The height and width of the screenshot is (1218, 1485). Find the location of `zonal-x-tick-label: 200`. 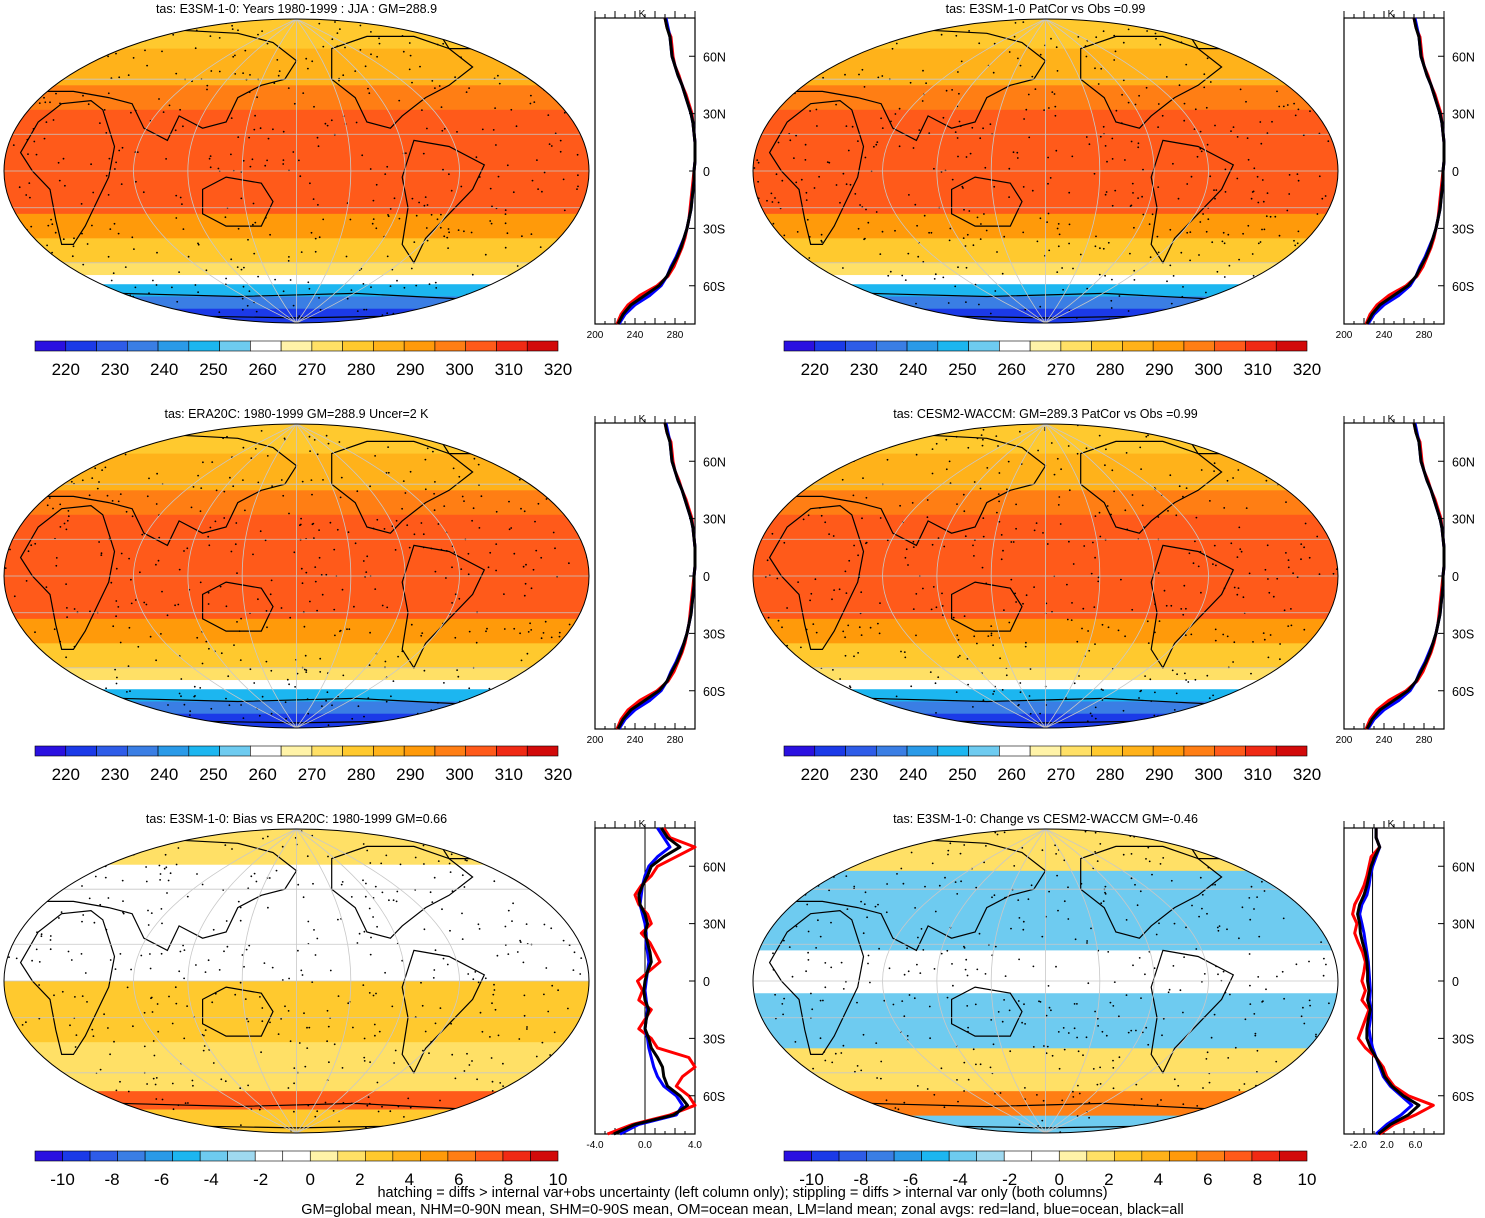

zonal-x-tick-label: 200 is located at coordinates (595, 335).